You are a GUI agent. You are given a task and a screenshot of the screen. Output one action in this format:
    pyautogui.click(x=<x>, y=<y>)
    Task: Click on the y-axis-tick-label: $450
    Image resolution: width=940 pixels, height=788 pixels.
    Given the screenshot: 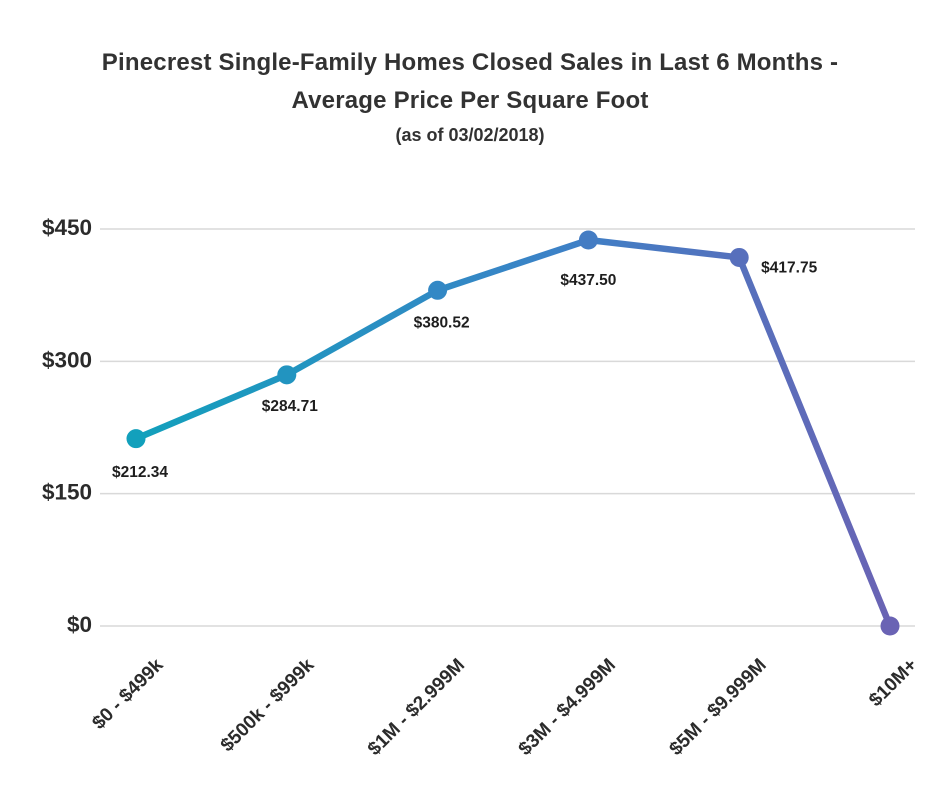 What is the action you would take?
    pyautogui.click(x=67, y=227)
    